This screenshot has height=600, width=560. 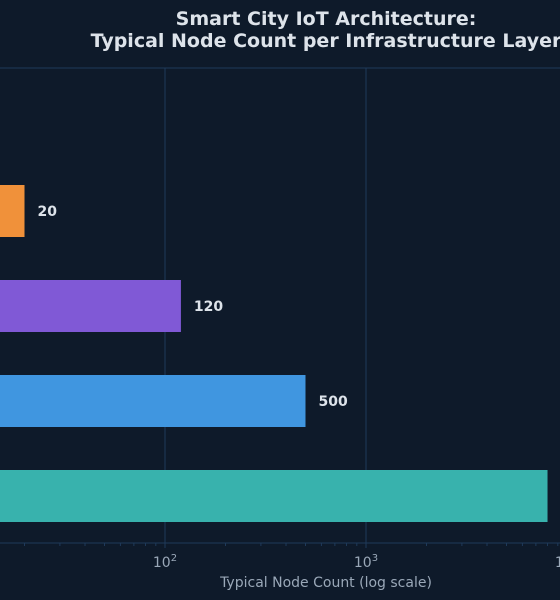 I want to click on x-tick-label: 10³, so click(x=366, y=562).